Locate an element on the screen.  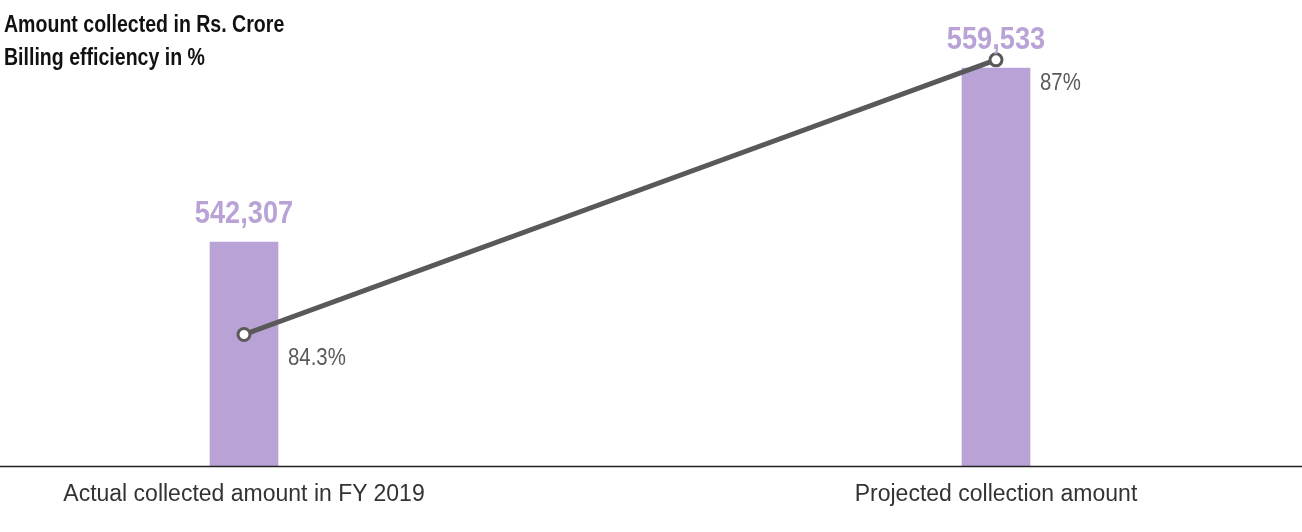
data-label: 542,307 is located at coordinates (244, 211).